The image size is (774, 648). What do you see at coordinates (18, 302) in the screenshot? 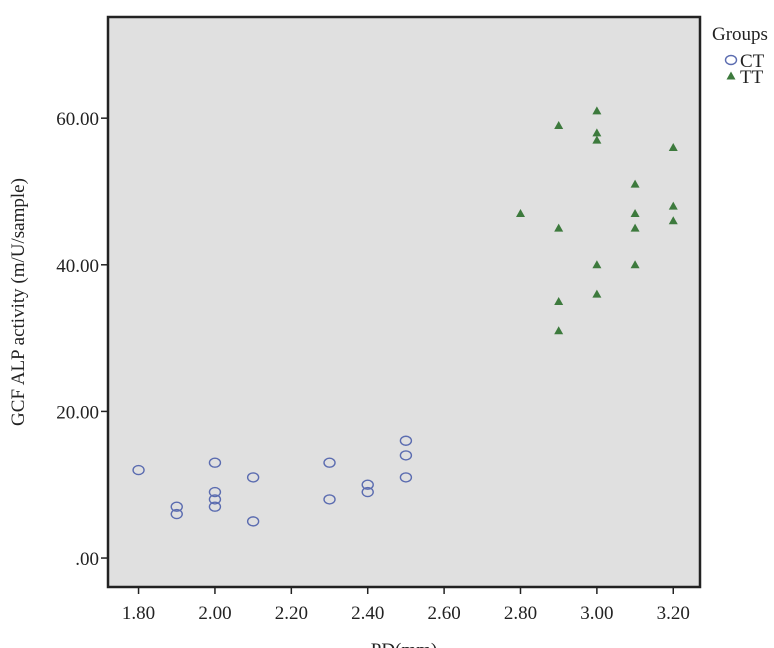
I see `y-axis-label: GCF ALP activity (m/U/sample)` at bounding box center [18, 302].